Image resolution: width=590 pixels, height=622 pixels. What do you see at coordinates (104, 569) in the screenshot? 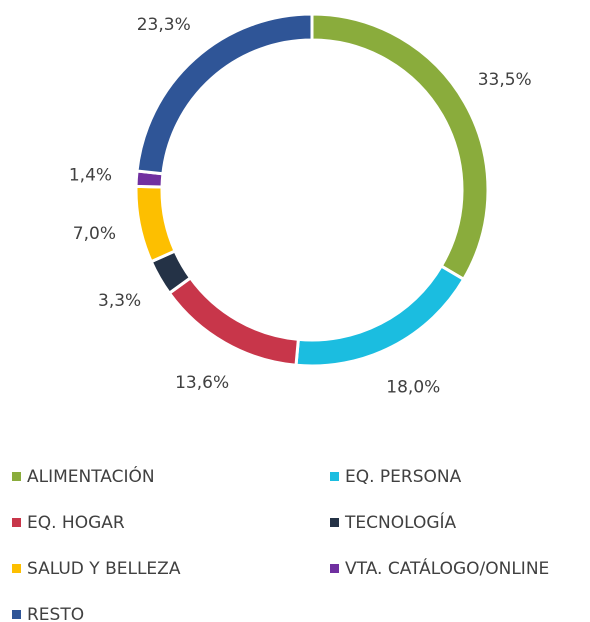
I see `legend-label: SALUD Y BELLEZA` at bounding box center [104, 569].